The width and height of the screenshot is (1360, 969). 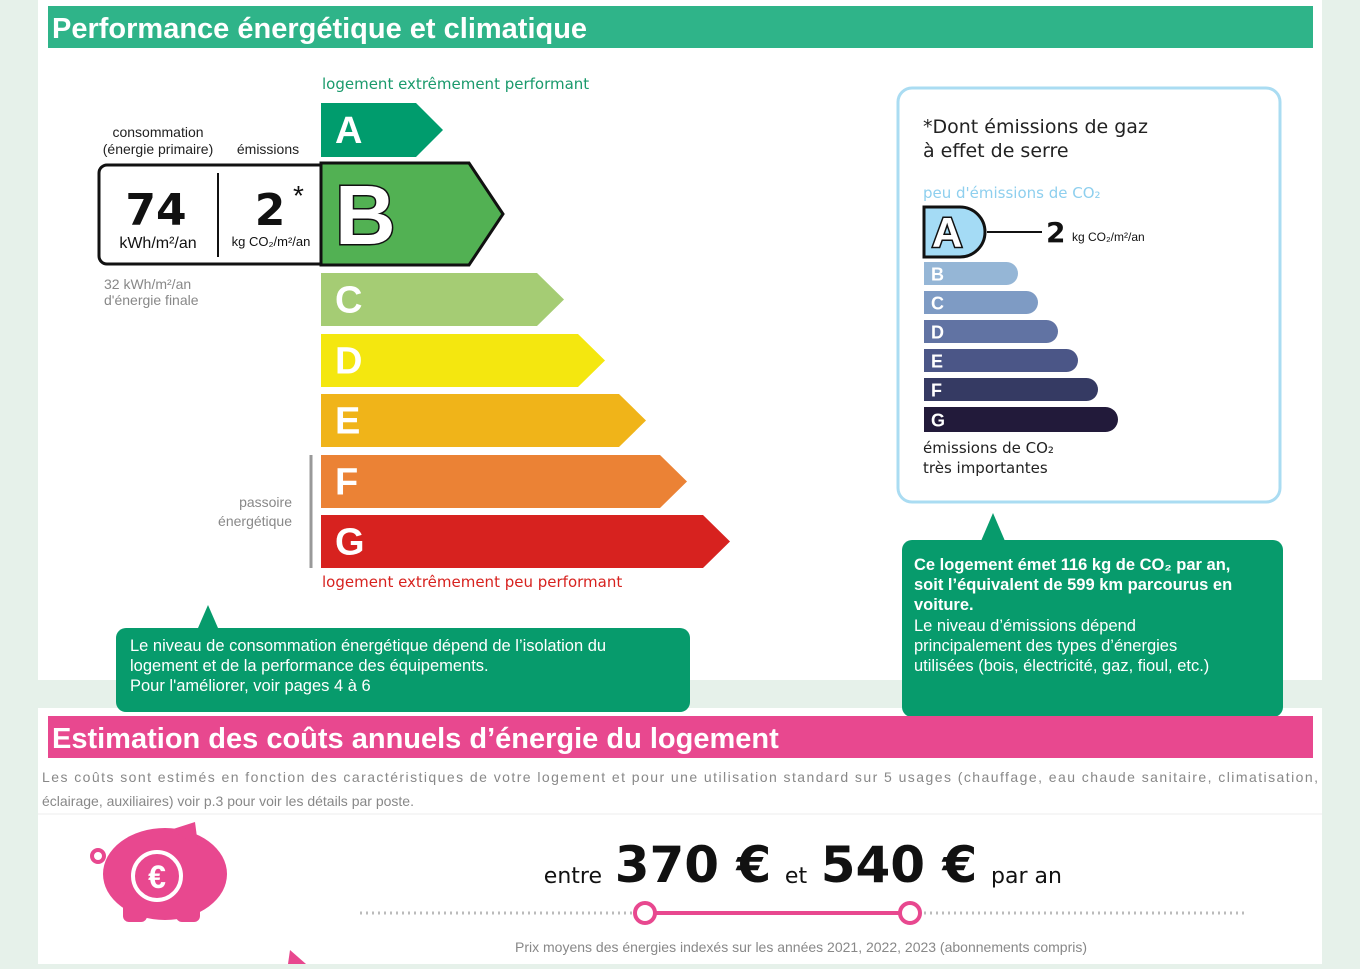 I want to click on low-cost: 370 €, so click(x=693, y=865).